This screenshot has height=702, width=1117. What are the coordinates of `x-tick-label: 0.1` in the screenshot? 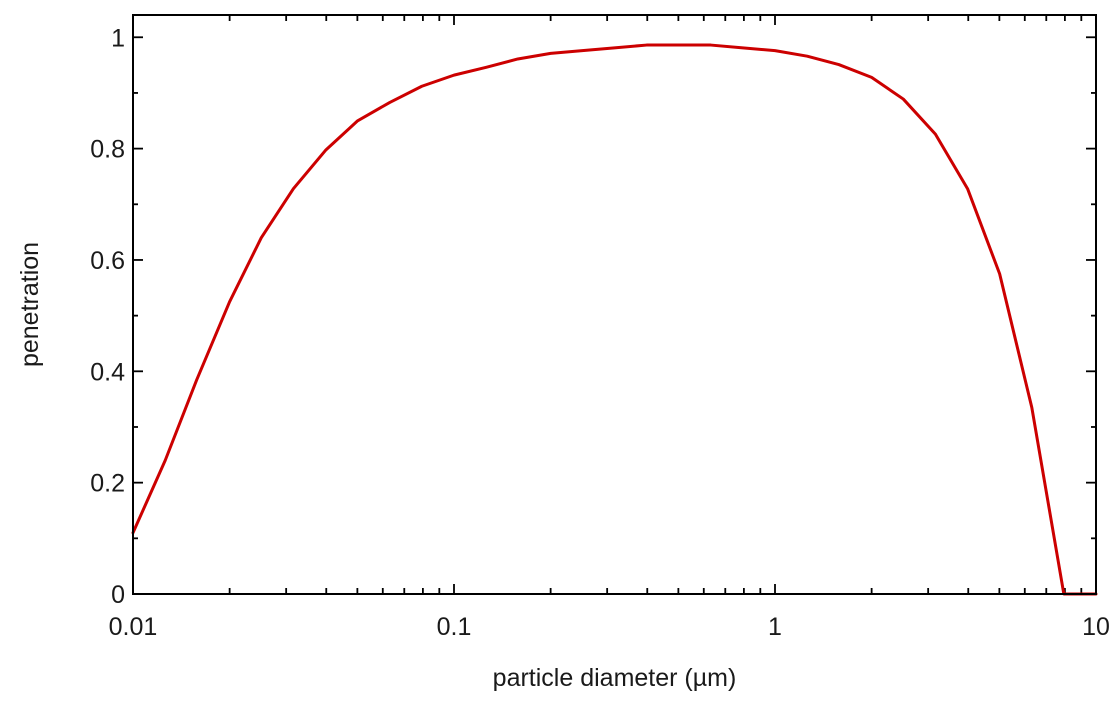 It's located at (454, 627).